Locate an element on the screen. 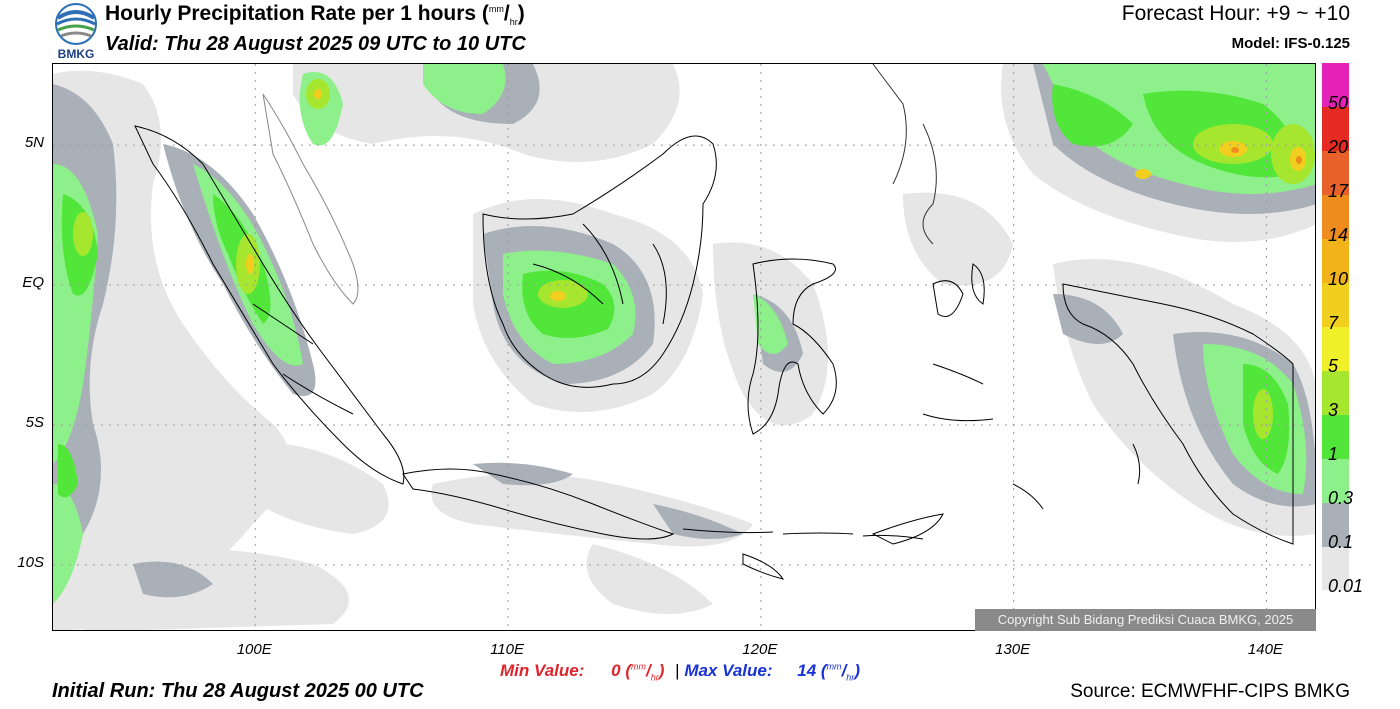 This screenshot has width=1400, height=709. colorbar-label: 3 is located at coordinates (1333, 410).